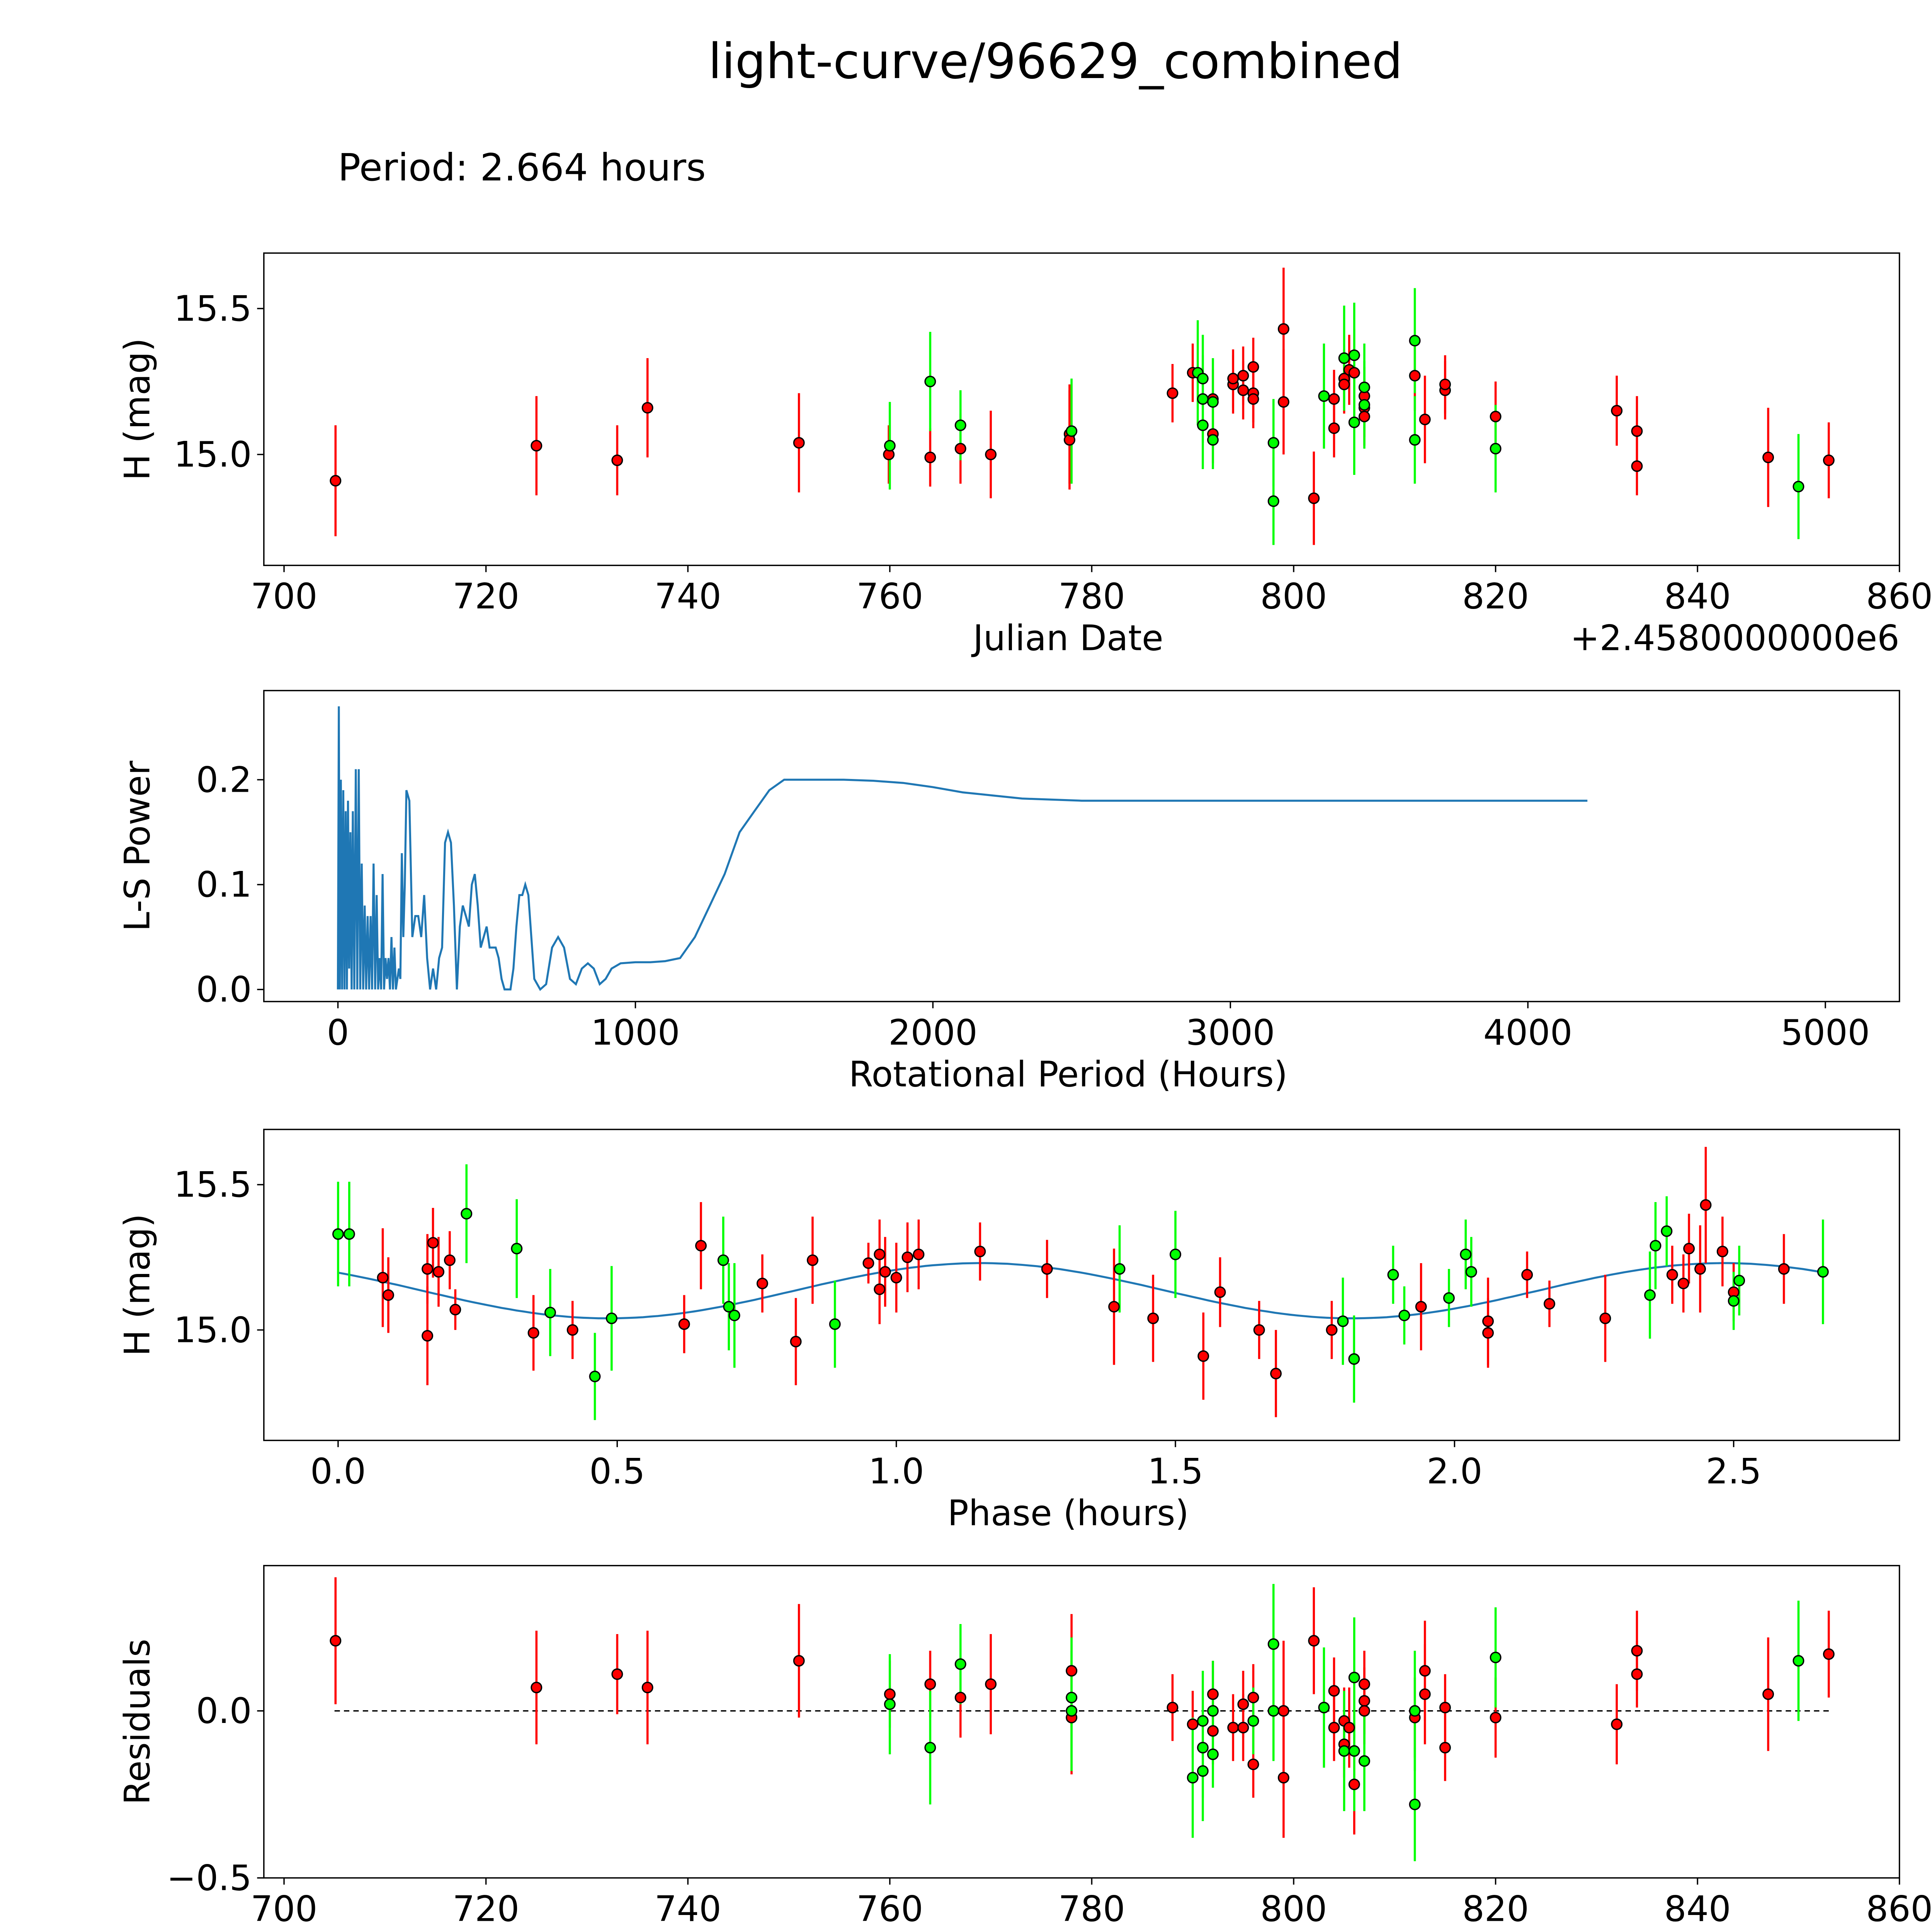  I want to click on x-tick-label: 0.0, so click(338, 1471).